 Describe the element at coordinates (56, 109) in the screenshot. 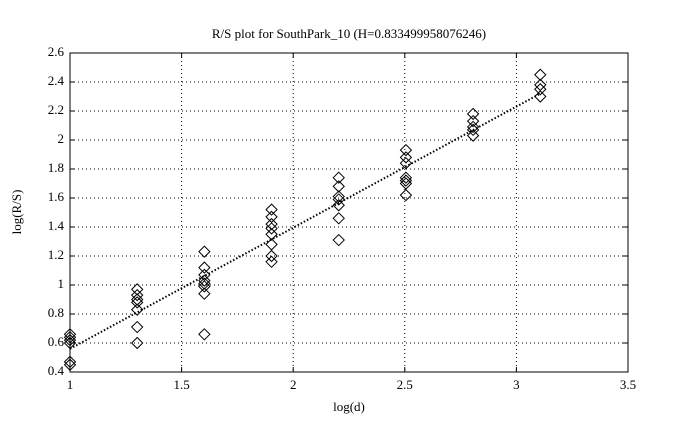

I see `y-tick-label: 2.2` at that location.